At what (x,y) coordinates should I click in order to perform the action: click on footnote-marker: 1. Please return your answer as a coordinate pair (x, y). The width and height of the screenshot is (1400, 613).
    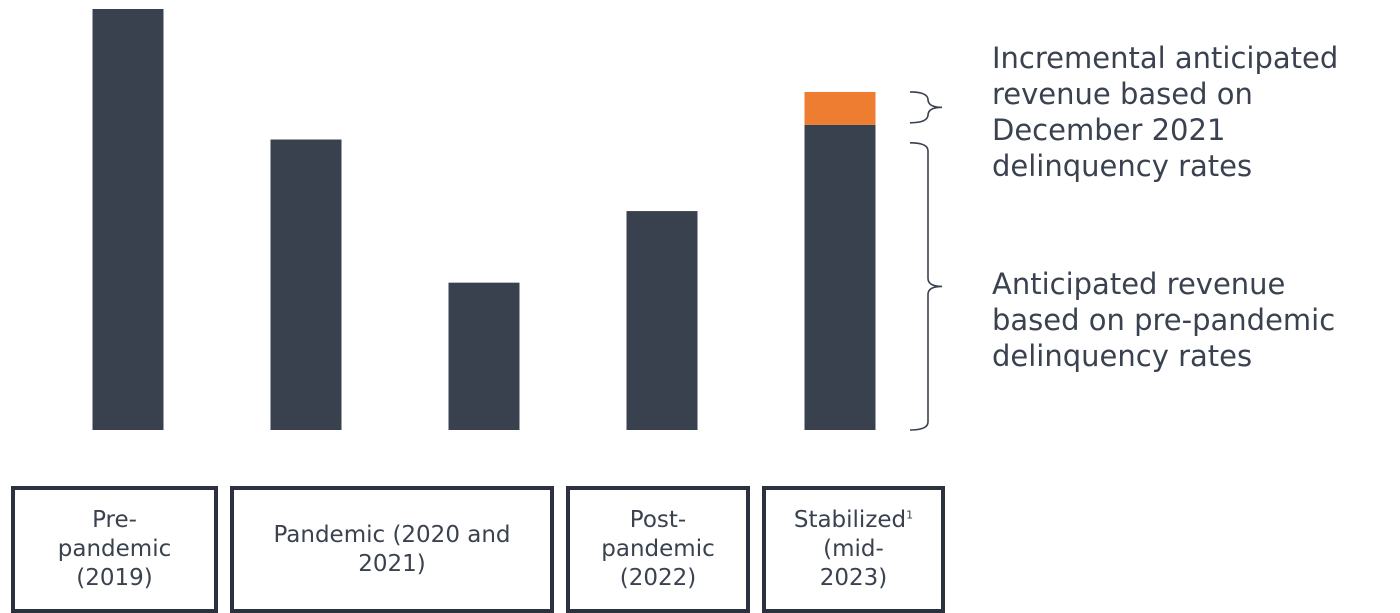
    Looking at the image, I should click on (910, 515).